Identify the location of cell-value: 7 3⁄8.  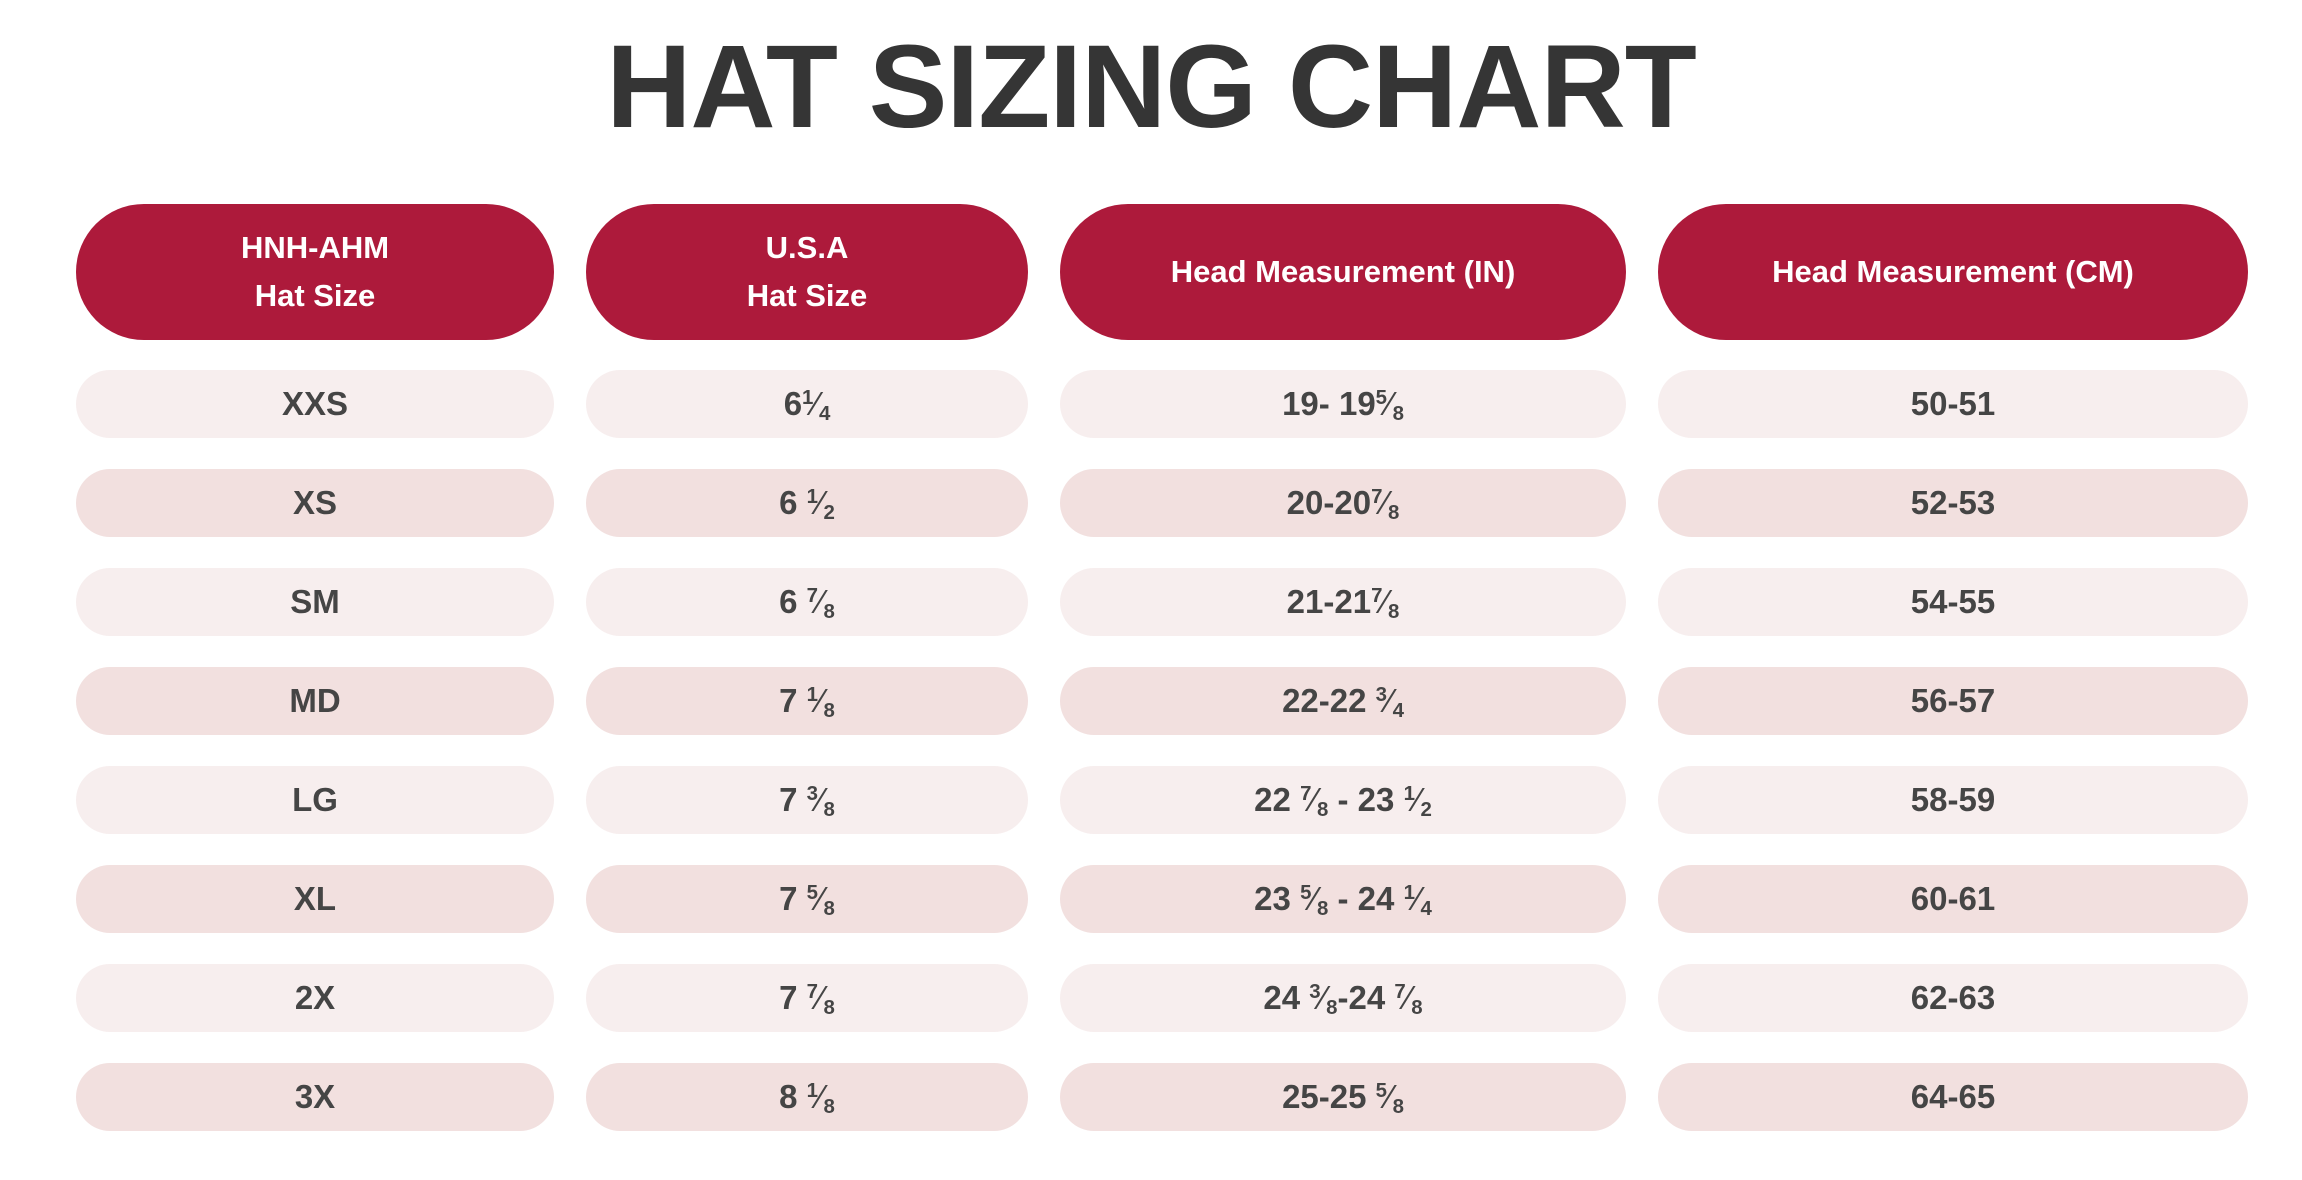
(807, 801).